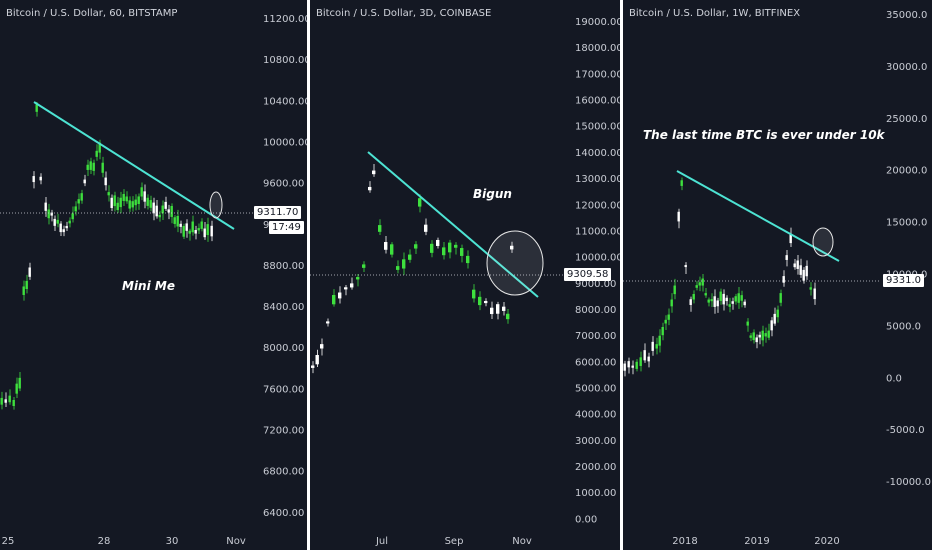  What do you see at coordinates (283, 348) in the screenshot?
I see `y-axis-tick-label: 8000.00` at bounding box center [283, 348].